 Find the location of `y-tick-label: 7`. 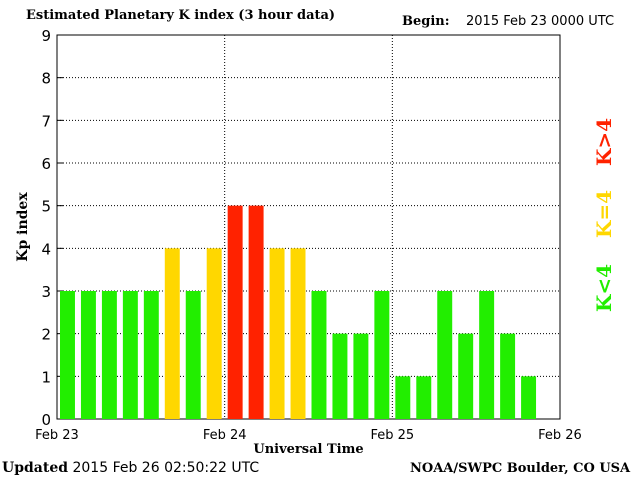

y-tick-label: 7 is located at coordinates (46, 121).